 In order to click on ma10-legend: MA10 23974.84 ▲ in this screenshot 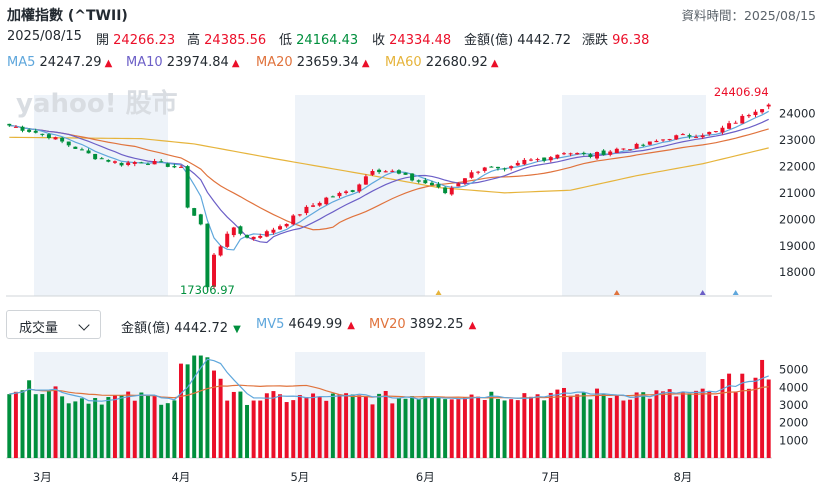, I will do `click(183, 62)`.